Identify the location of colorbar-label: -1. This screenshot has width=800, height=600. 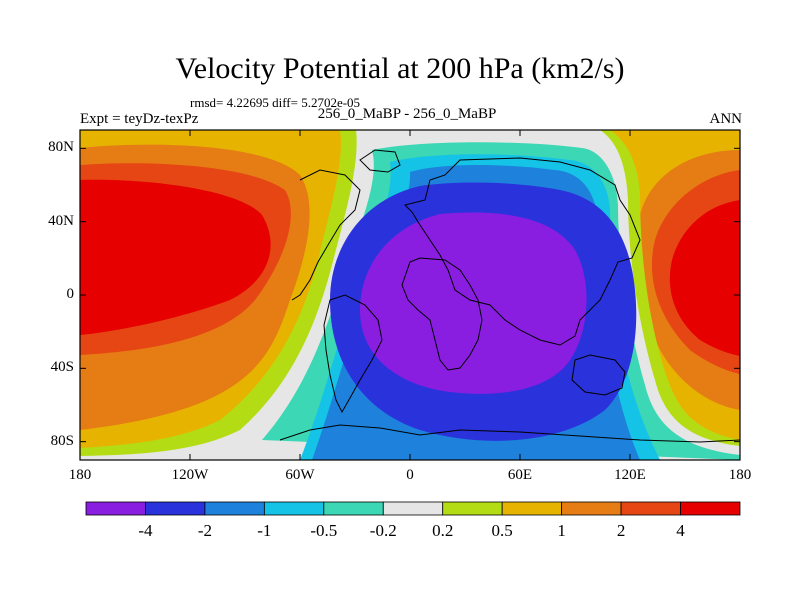
(264, 530).